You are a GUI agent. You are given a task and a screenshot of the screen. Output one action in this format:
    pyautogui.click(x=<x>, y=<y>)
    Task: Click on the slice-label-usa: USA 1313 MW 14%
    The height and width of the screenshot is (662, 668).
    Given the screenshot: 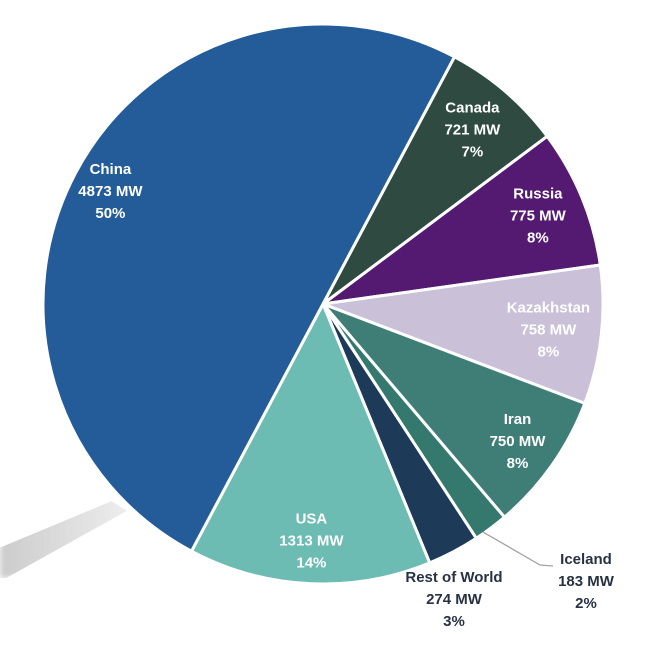 What is the action you would take?
    pyautogui.click(x=311, y=540)
    